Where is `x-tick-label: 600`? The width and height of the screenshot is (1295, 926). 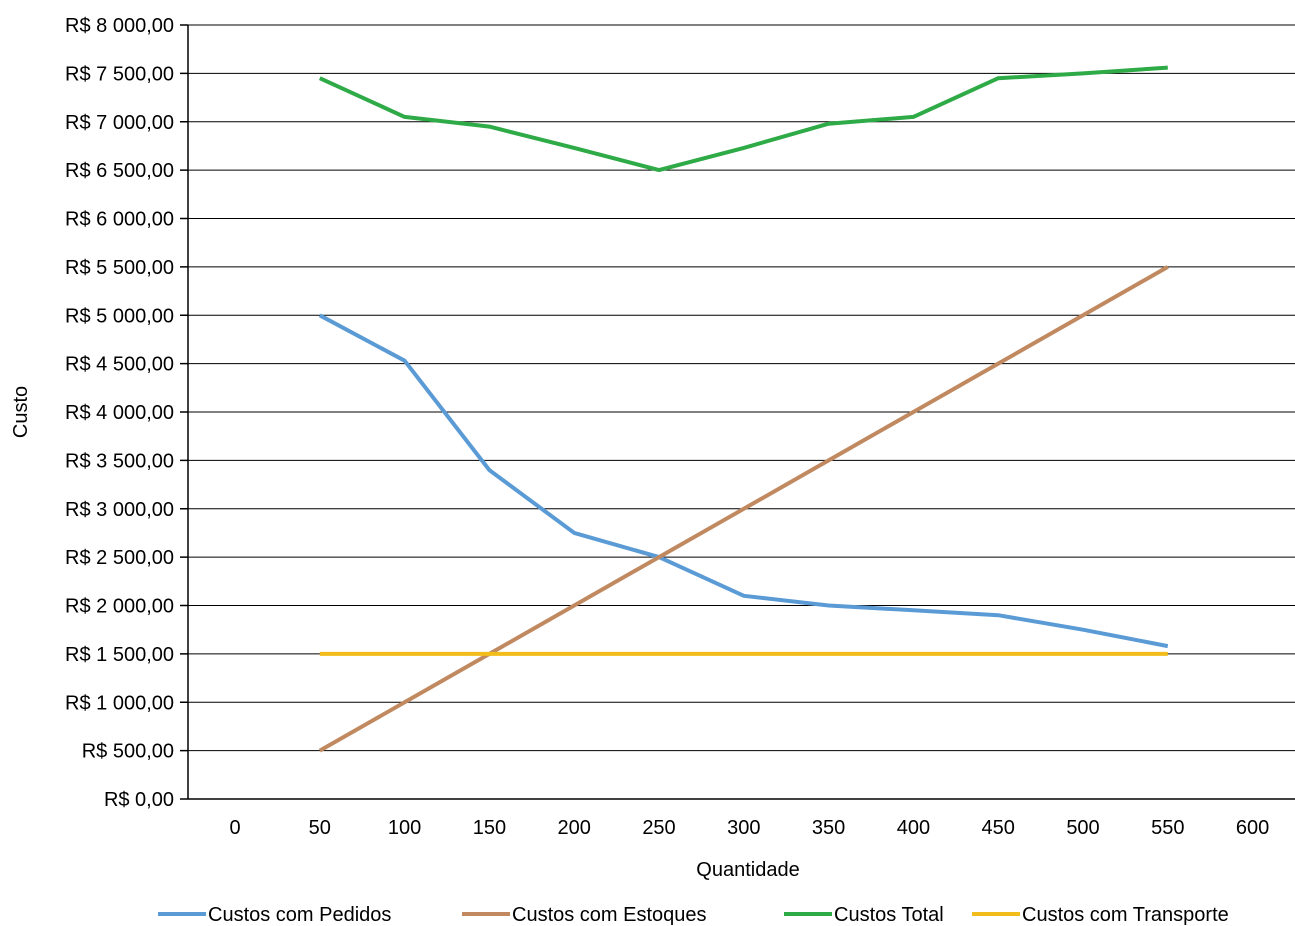
x-tick-label: 600 is located at coordinates (1252, 828).